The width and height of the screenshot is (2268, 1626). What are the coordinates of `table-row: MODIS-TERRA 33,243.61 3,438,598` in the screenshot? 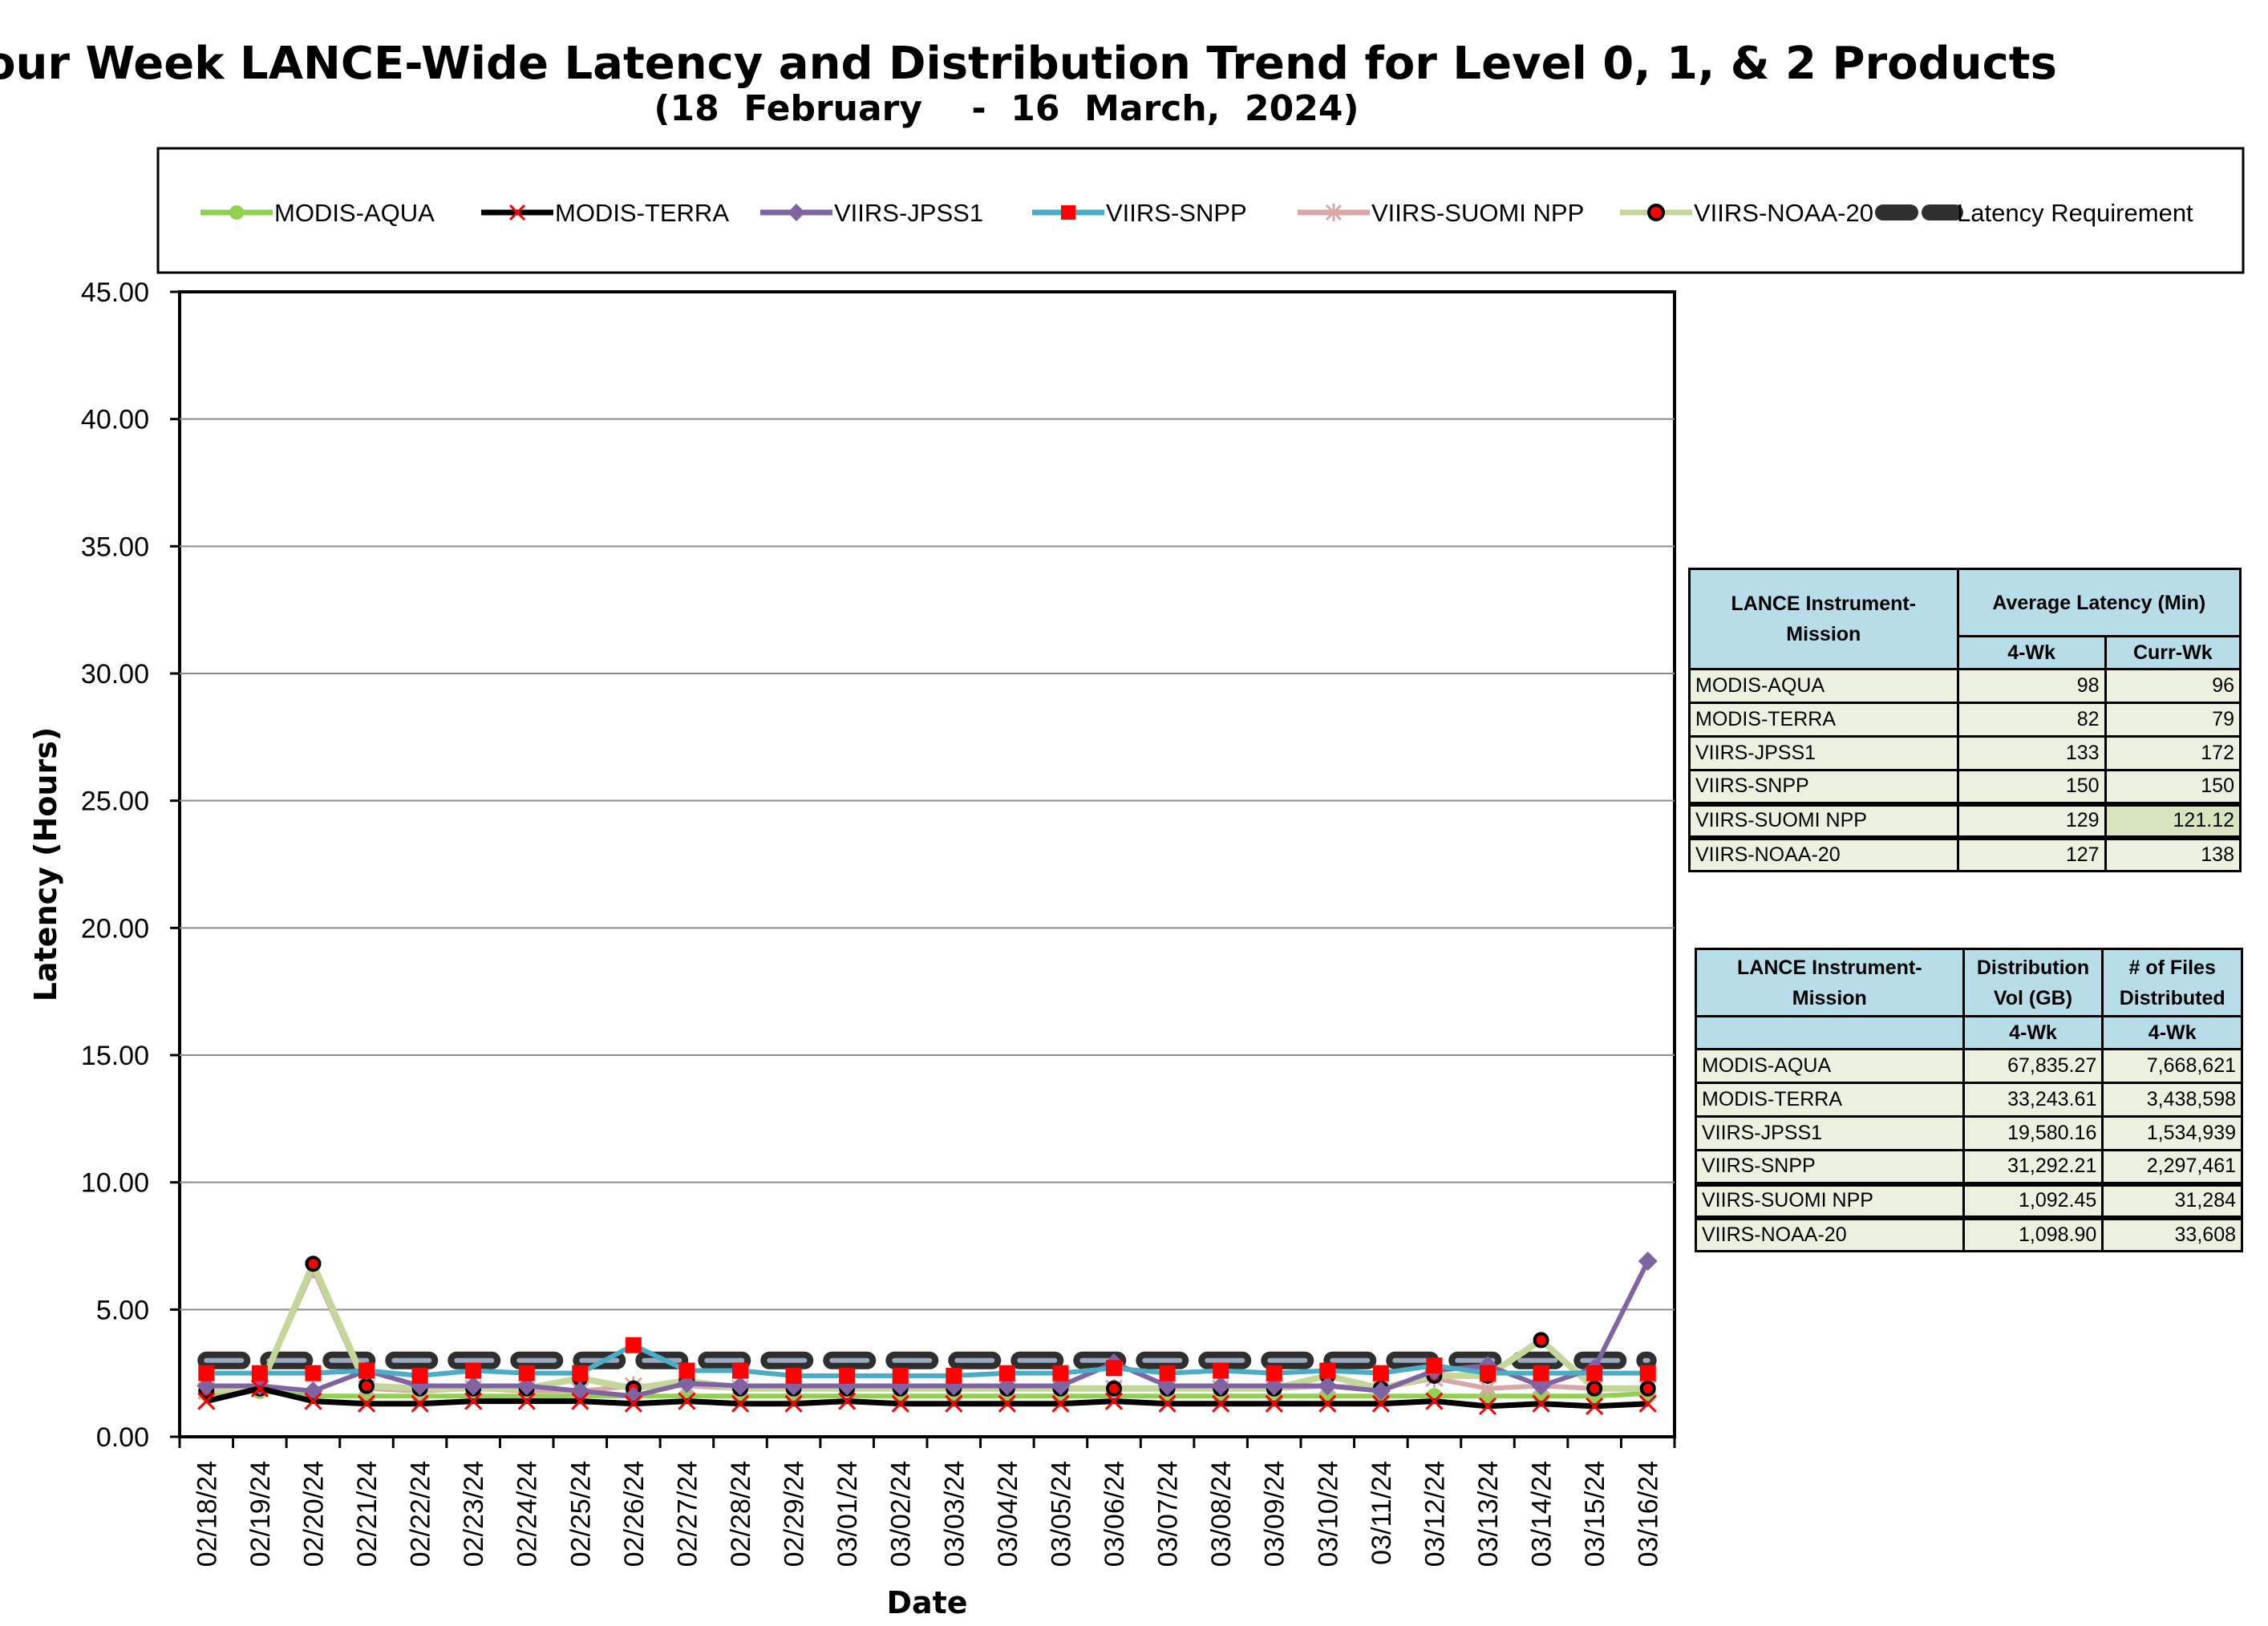 It's located at (1969, 1100).